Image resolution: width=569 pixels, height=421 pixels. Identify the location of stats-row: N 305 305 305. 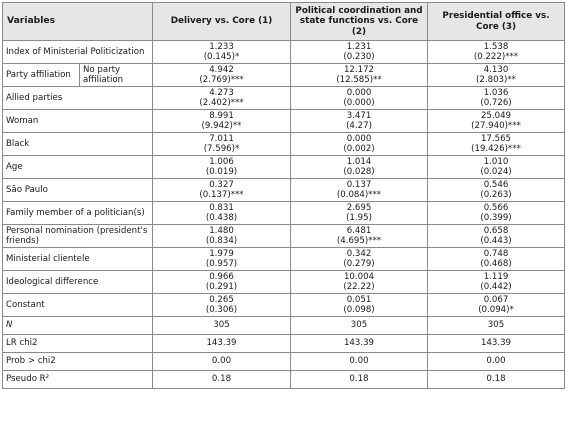
(283, 325).